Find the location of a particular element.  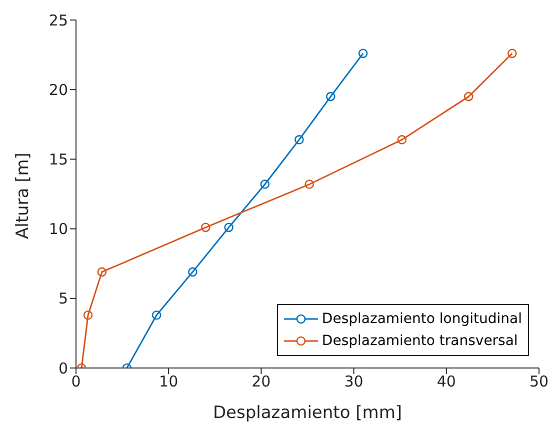

legend-label: Desplazamiento transversal is located at coordinates (420, 341).